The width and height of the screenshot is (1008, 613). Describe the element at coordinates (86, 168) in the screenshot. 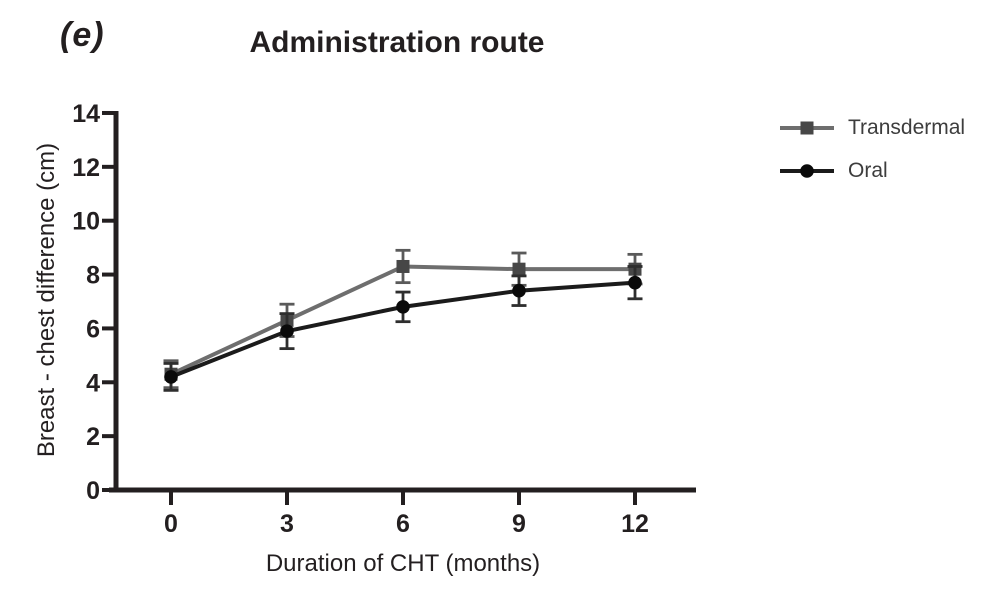

I see `y-tick-label: 12` at that location.